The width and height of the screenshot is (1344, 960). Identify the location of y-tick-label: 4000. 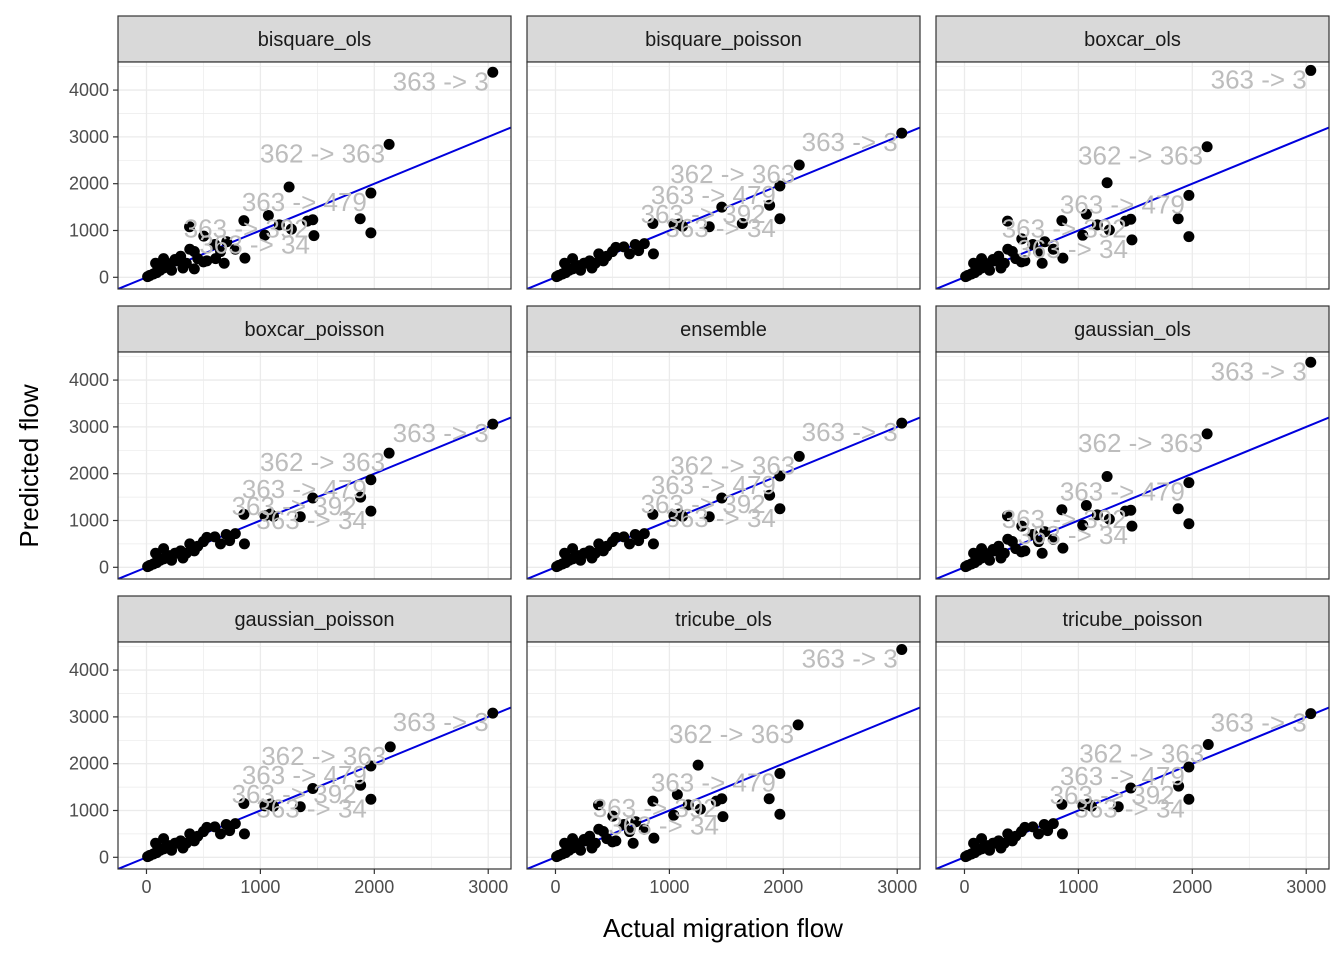
(89, 670).